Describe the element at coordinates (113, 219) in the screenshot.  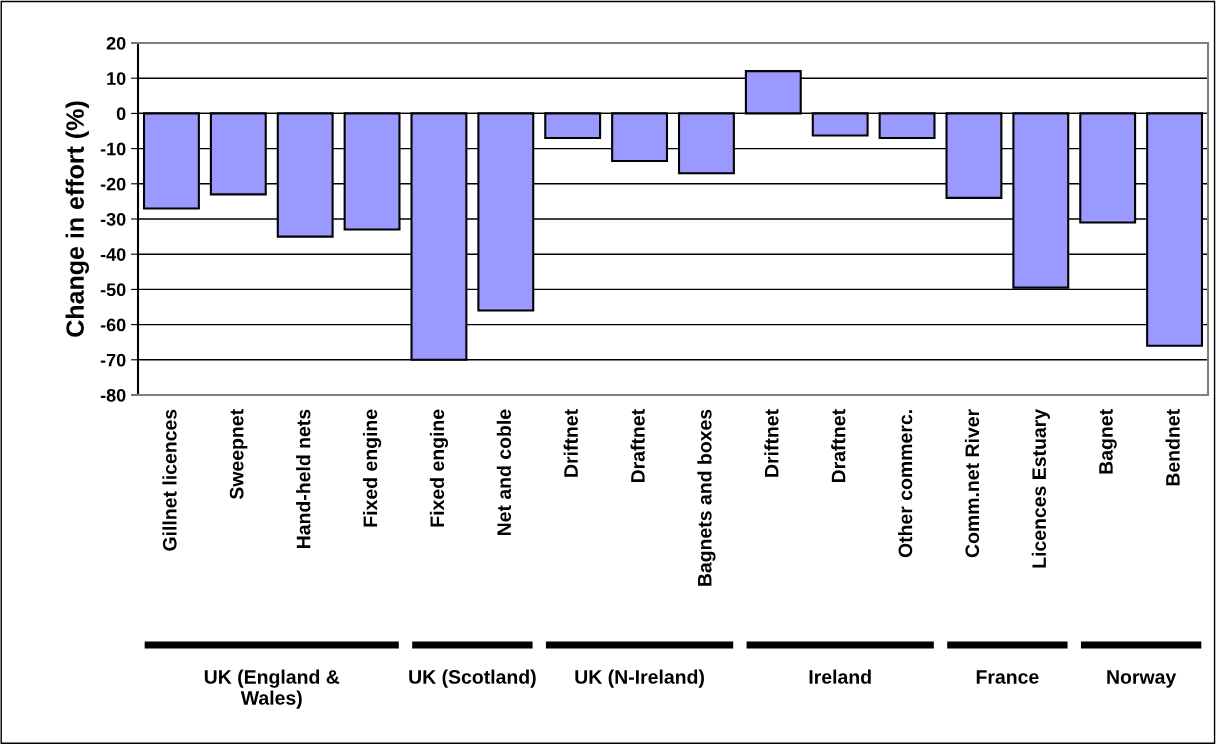
I see `y-tick-label: -30` at that location.